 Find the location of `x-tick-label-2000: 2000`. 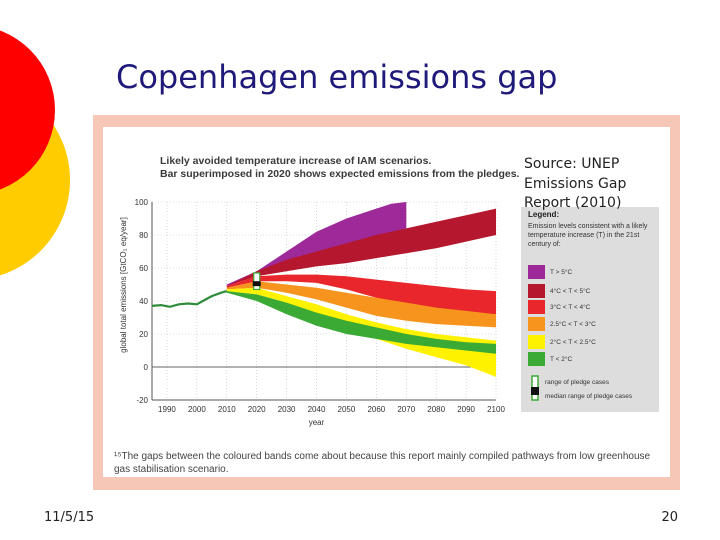

x-tick-label-2000: 2000 is located at coordinates (197, 409).